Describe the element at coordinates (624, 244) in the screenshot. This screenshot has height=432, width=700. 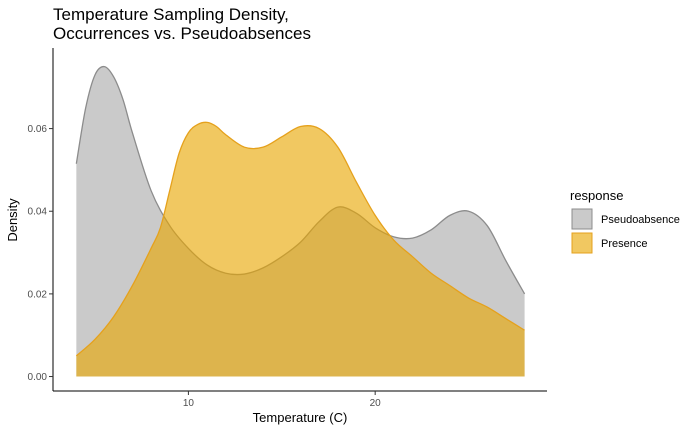
I see `legend-label-presence: Presence` at that location.